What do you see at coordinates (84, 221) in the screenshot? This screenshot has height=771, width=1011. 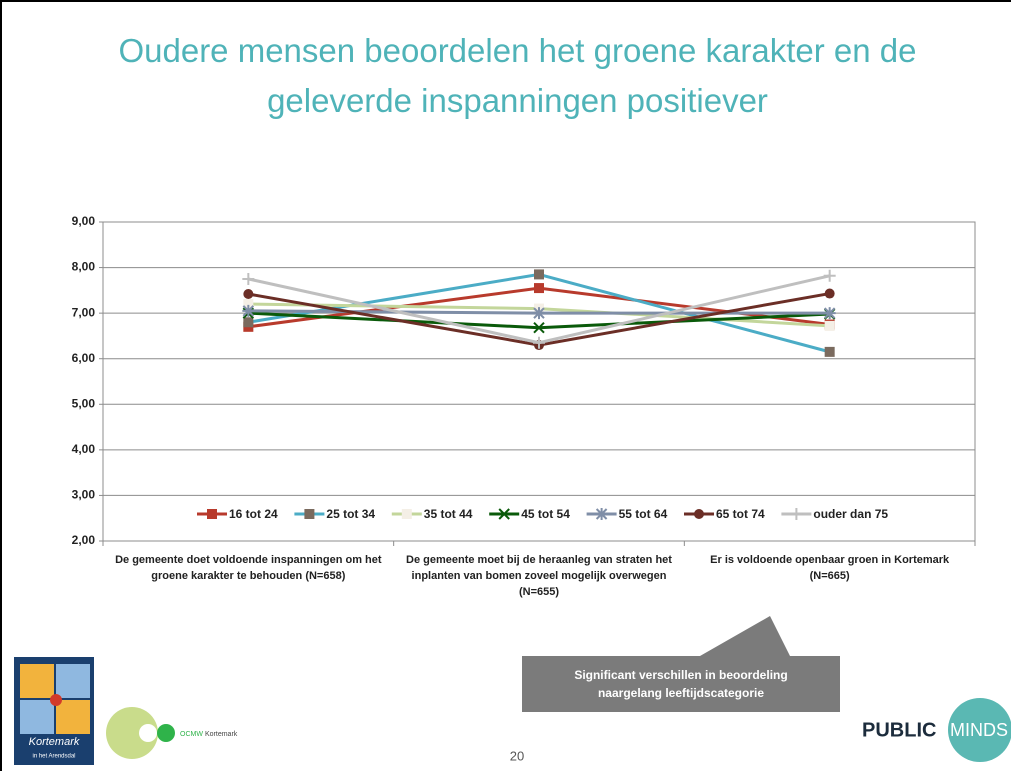 I see `y-tick-label: 9,00` at bounding box center [84, 221].